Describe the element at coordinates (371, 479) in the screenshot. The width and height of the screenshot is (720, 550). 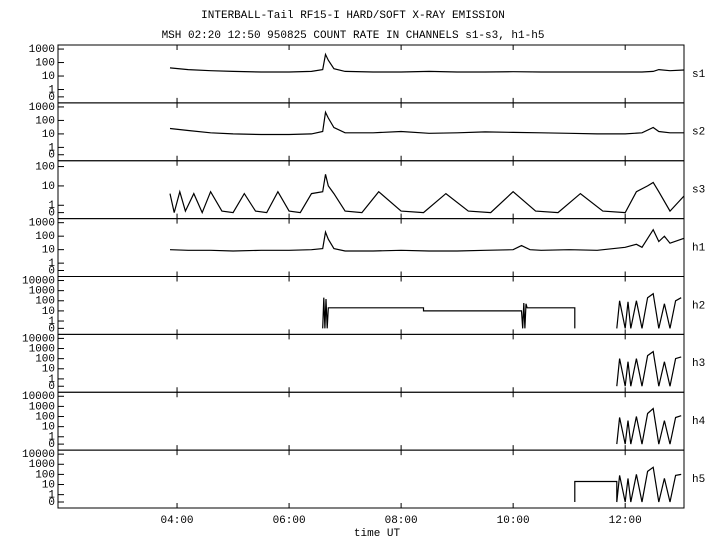
I see `panel-frame` at that location.